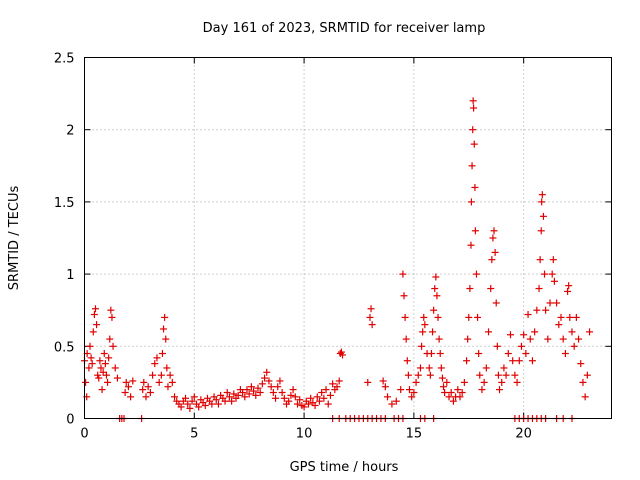 The image size is (640, 480). Describe the element at coordinates (523, 434) in the screenshot. I see `x-tick-label: 20` at that location.